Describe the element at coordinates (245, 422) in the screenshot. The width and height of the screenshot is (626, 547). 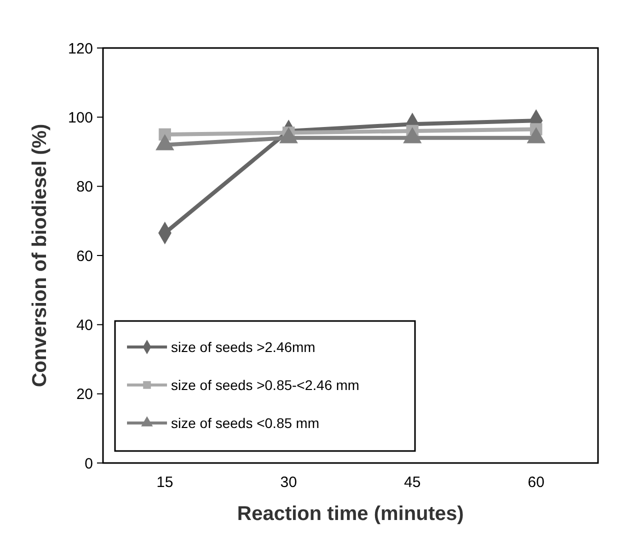
I see `legend-label: size of seeds <0.85 mm` at that location.